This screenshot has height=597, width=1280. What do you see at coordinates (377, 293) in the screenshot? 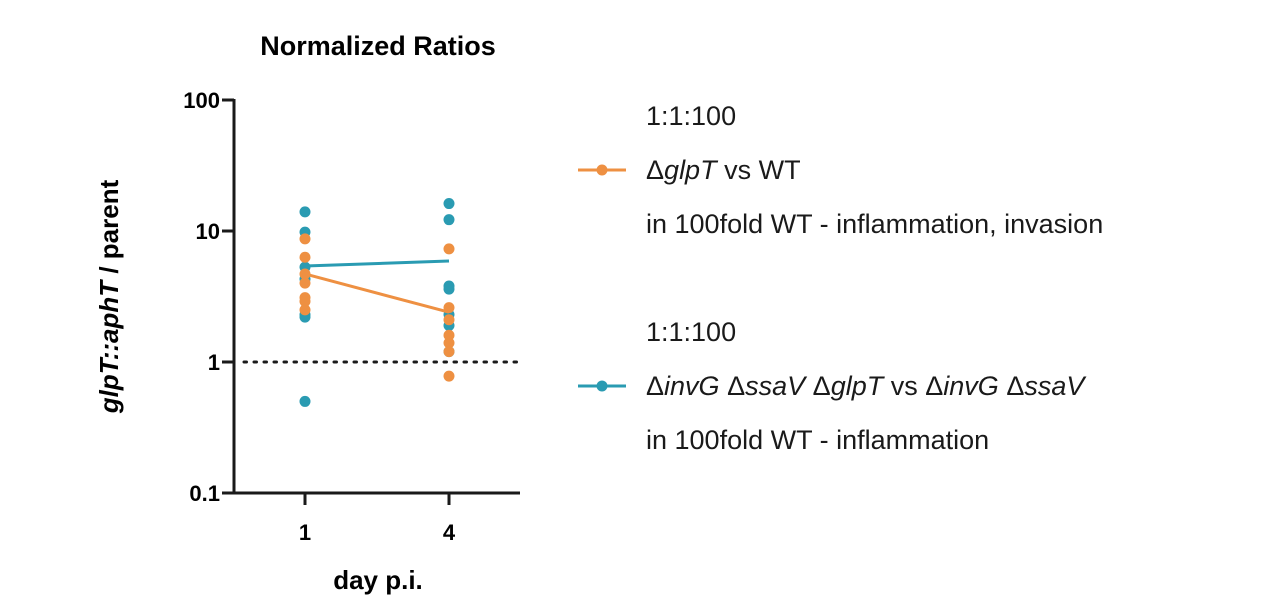
I see `series-line-orange` at bounding box center [377, 293].